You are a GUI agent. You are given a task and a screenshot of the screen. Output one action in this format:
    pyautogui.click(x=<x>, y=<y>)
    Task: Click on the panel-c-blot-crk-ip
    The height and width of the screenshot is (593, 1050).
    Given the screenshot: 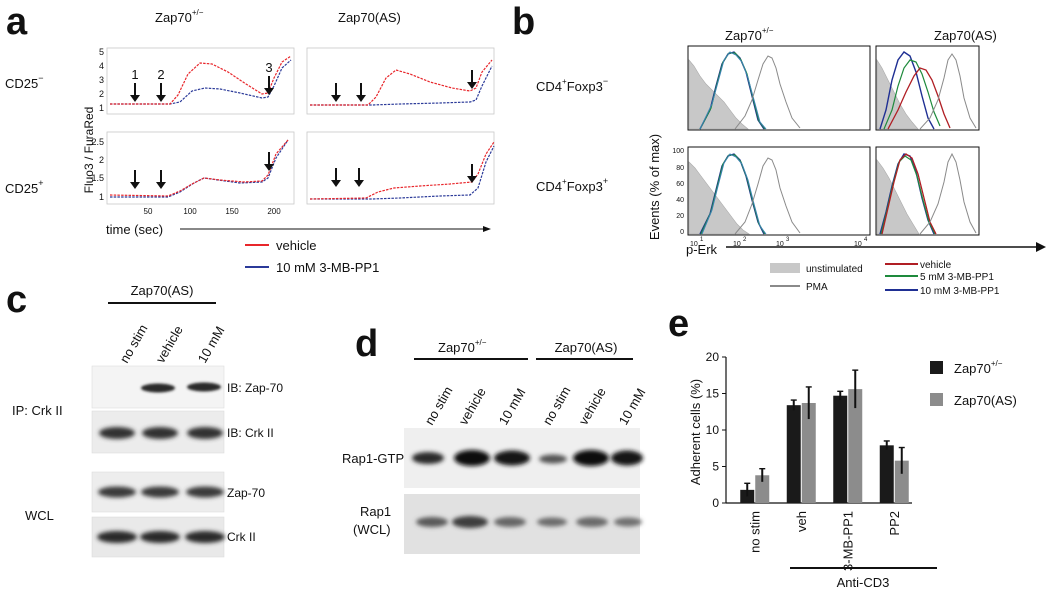 What is the action you would take?
    pyautogui.click(x=158, y=432)
    